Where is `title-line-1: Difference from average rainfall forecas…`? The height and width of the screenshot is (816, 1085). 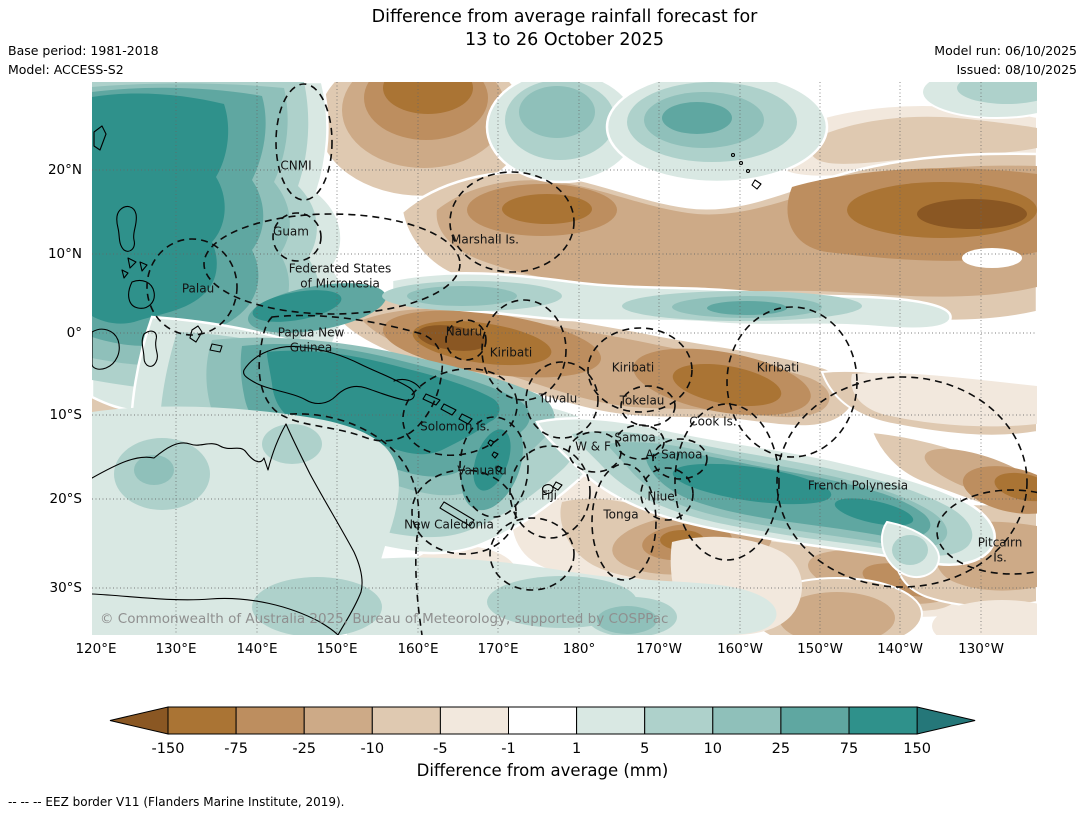 title-line-1: Difference from average rainfall forecas… is located at coordinates (564, 17).